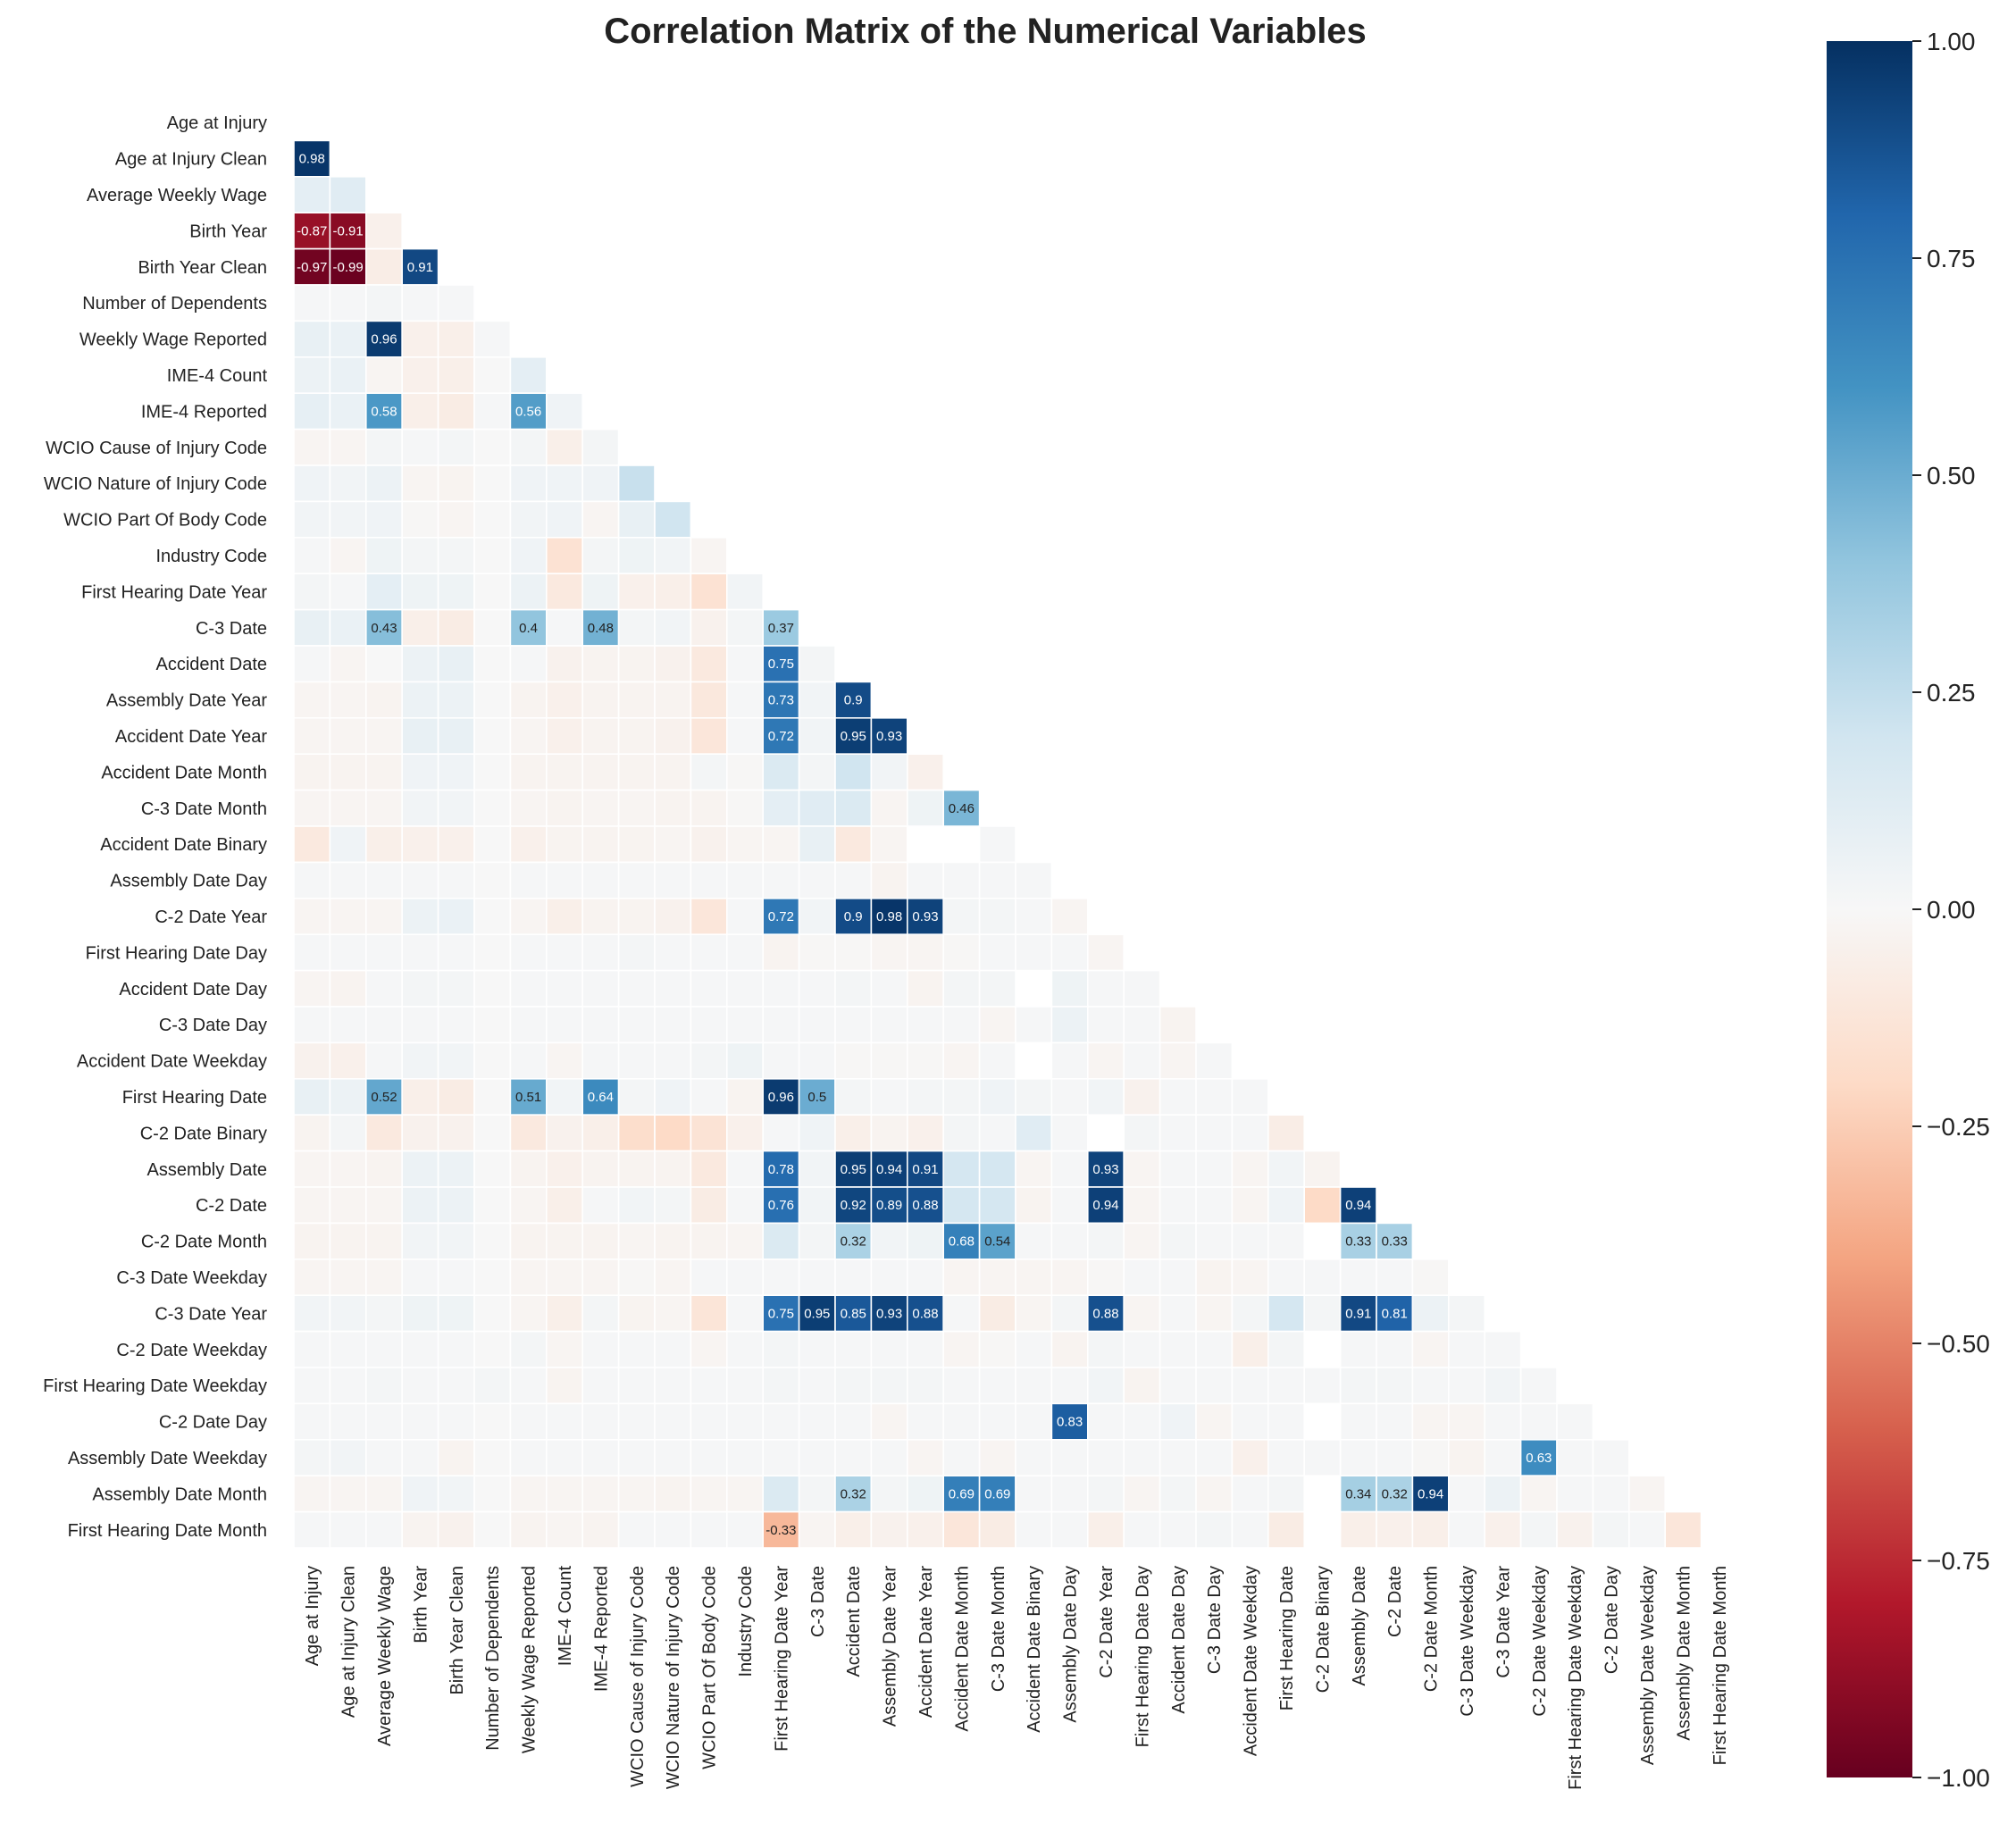  Describe the element at coordinates (312, 231) in the screenshot. I see `cell-value-label: -0.87` at that location.